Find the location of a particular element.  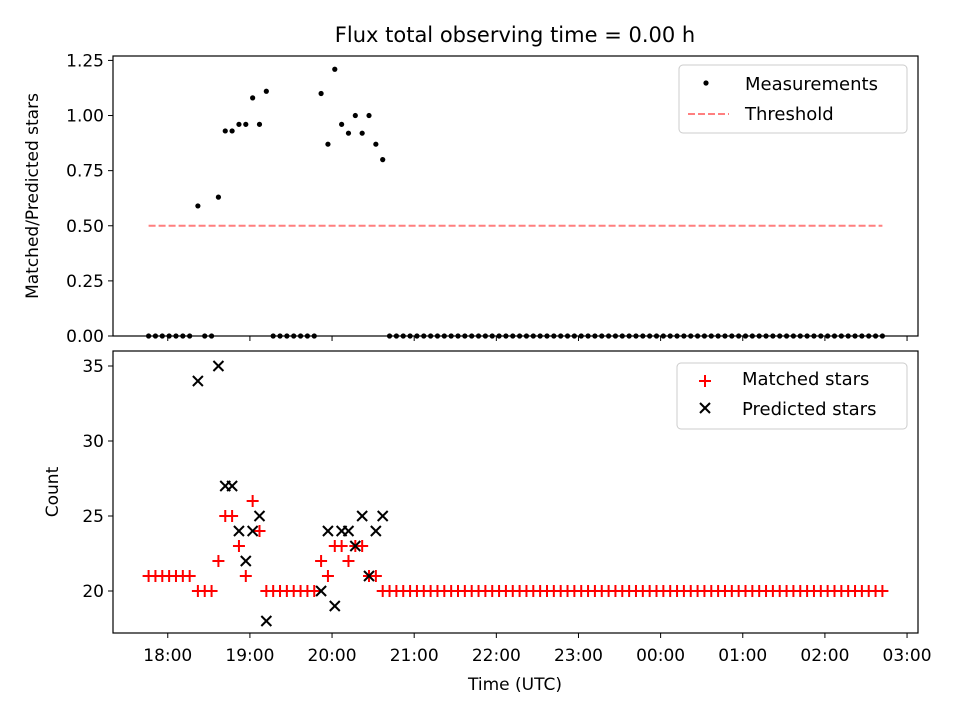

bottom-legend-frame is located at coordinates (792, 396).